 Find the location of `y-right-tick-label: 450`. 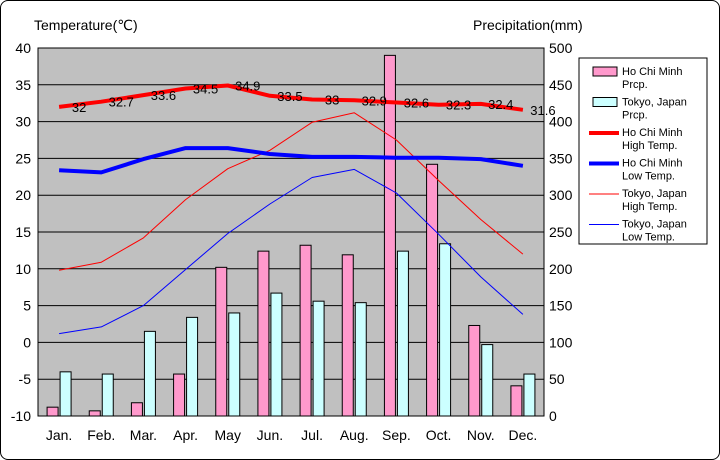

y-right-tick-label: 450 is located at coordinates (561, 85).